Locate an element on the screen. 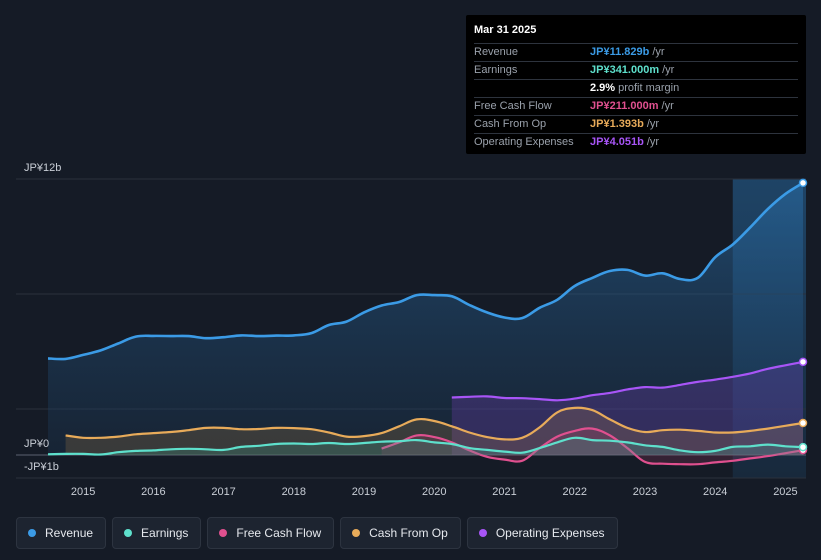 The height and width of the screenshot is (560, 821). tooltip-row-value: JP¥1.393b is located at coordinates (617, 124).